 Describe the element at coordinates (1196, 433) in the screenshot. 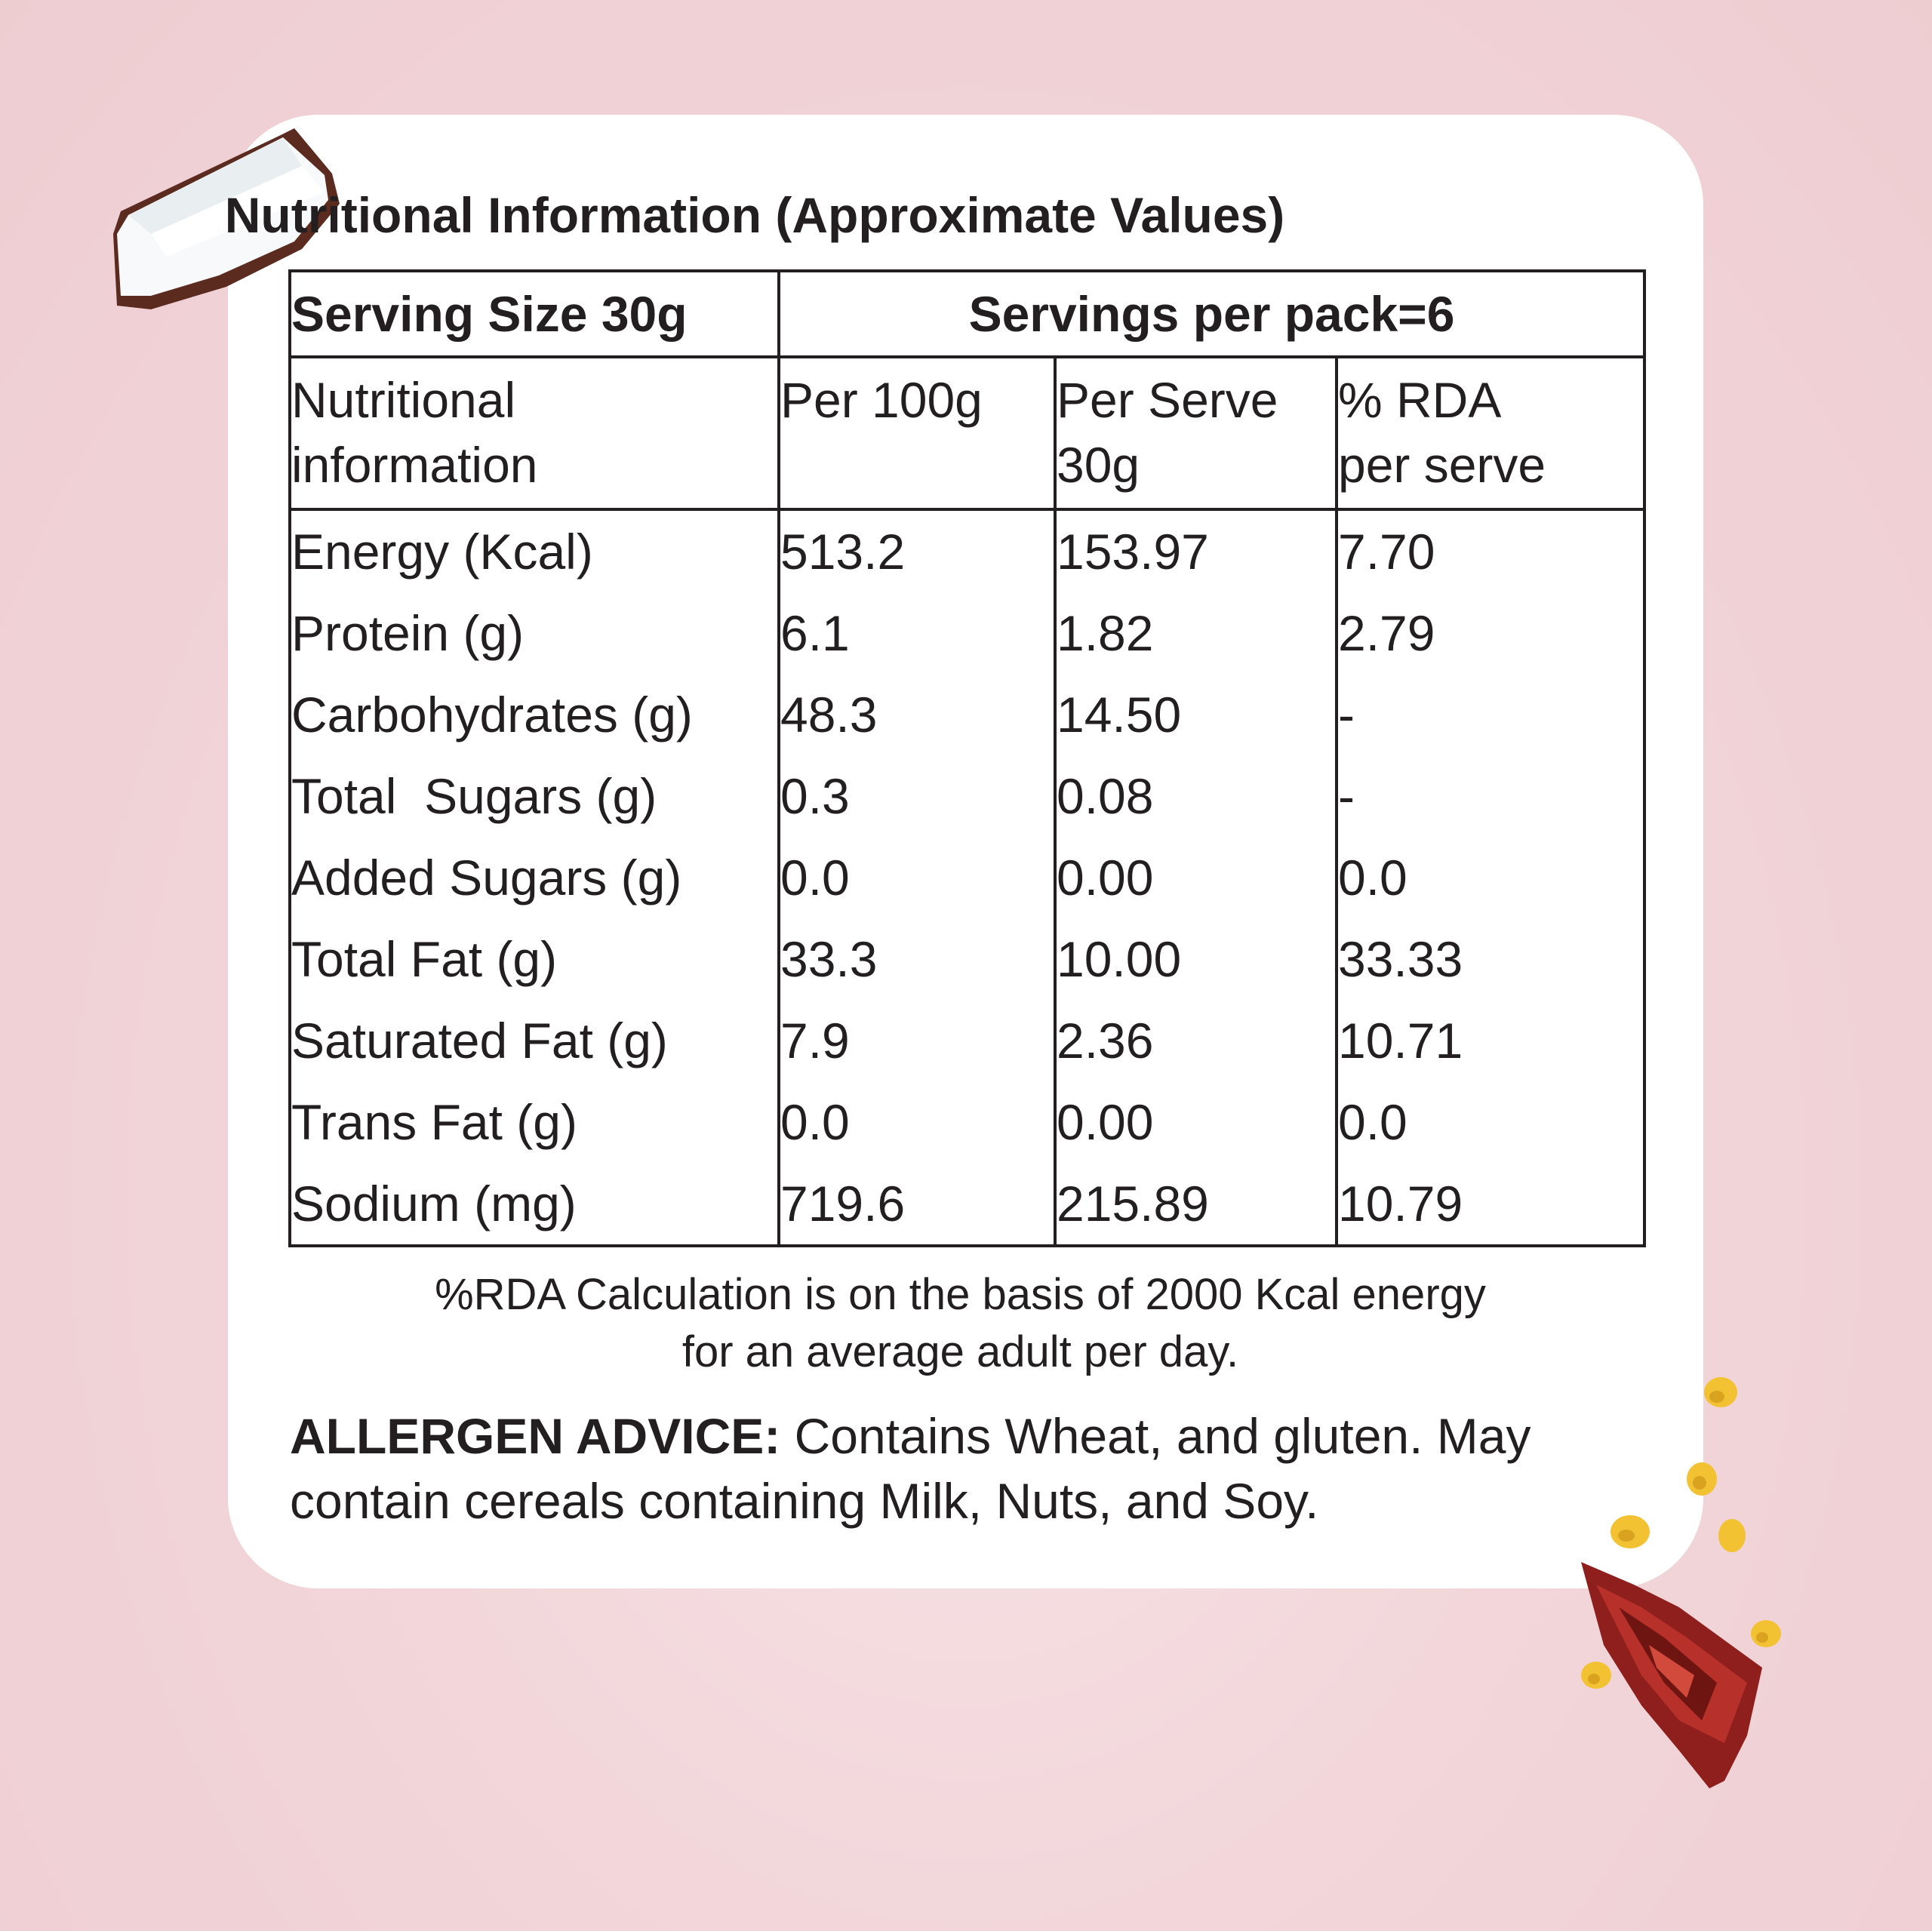

I see `column-header-perserve: Per Serve 30g` at that location.